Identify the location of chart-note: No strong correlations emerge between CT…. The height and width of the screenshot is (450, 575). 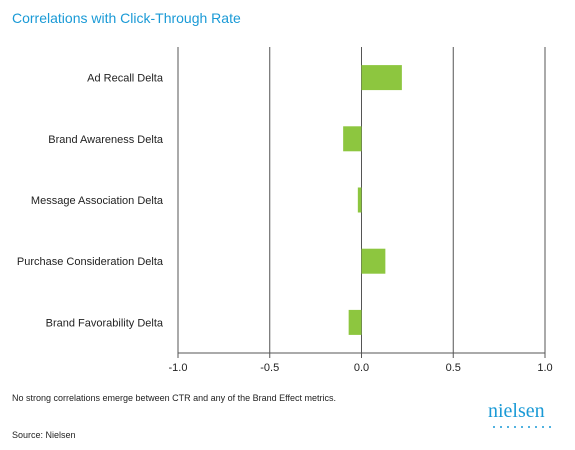
(174, 398).